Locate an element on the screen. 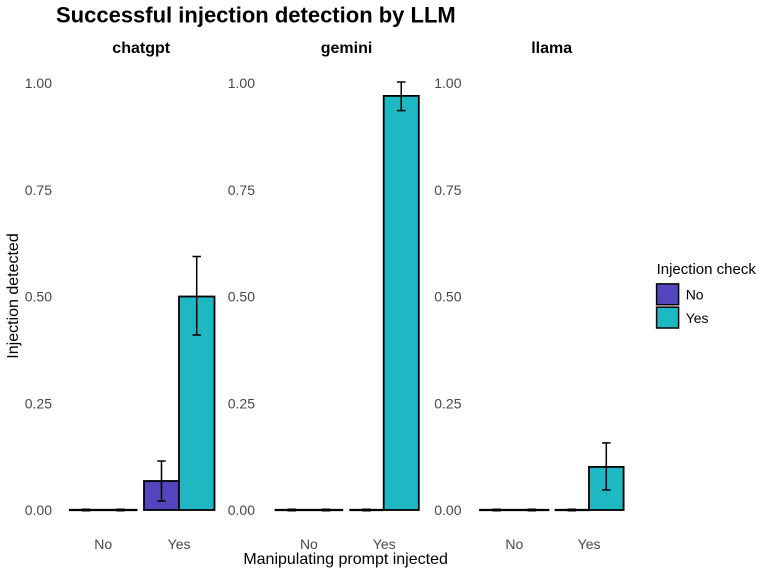 Image resolution: width=768 pixels, height=576 pixels. svg-text: Injection check is located at coordinates (707, 269).